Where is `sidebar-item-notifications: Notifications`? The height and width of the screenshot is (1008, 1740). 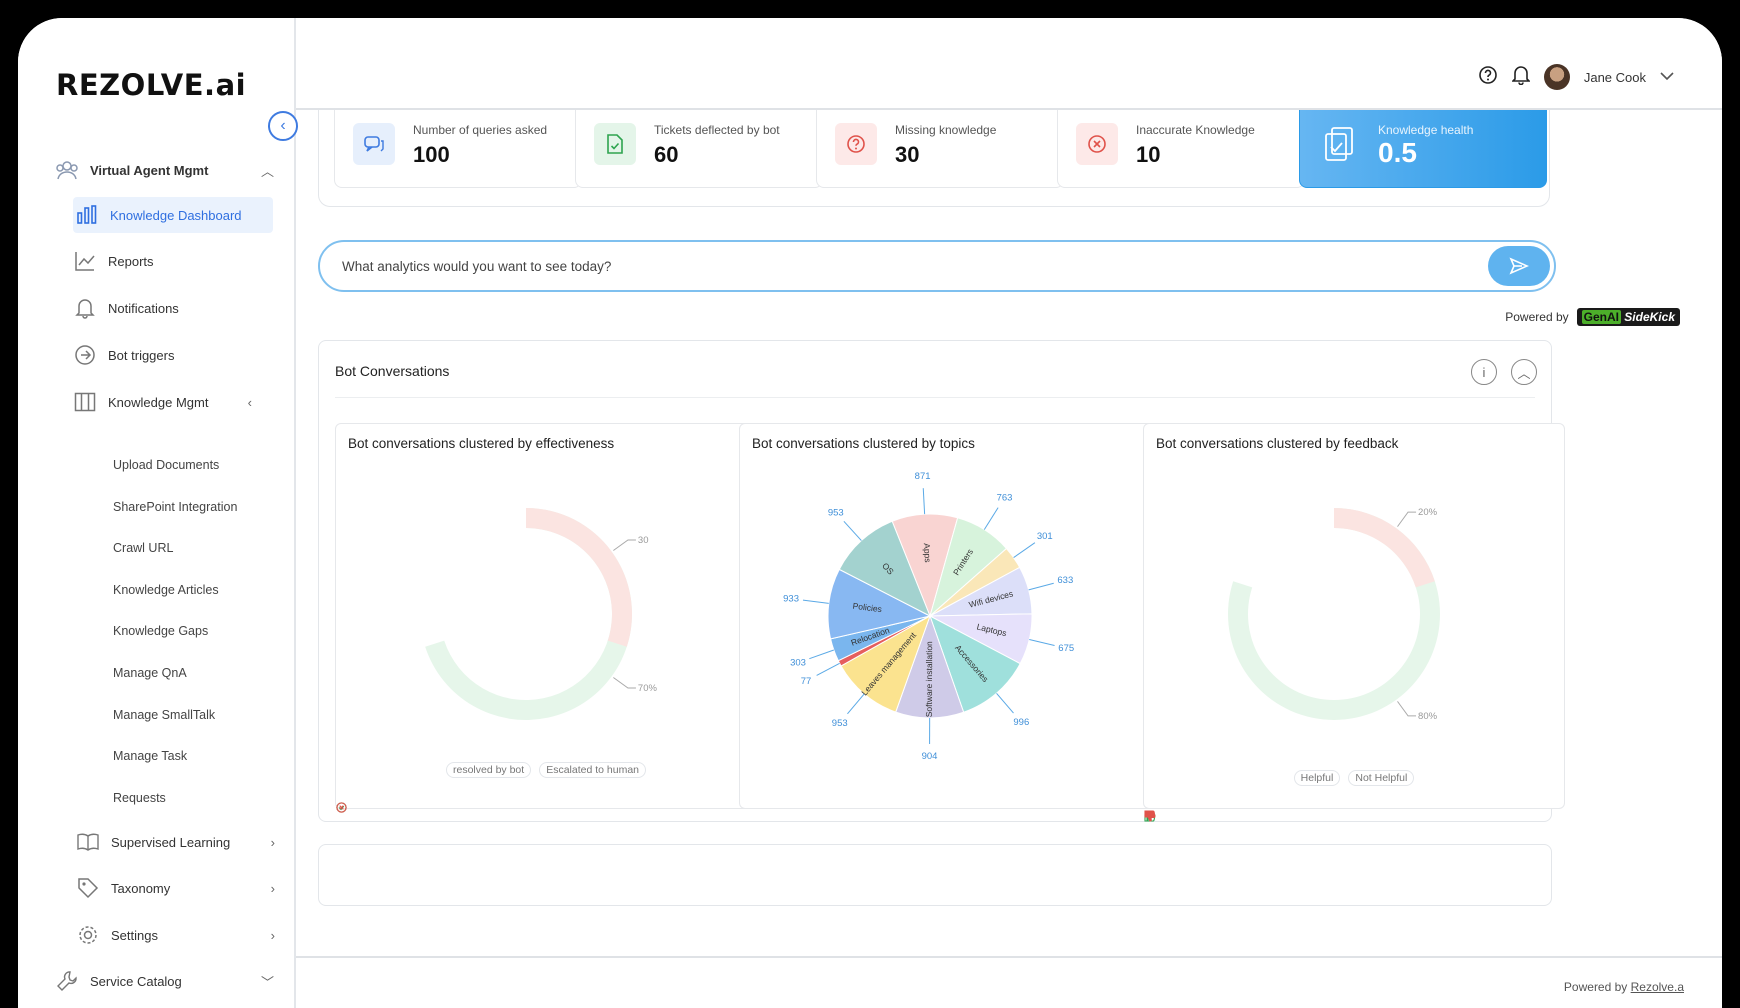
sidebar-item-notifications: Notifications is located at coordinates (172, 308).